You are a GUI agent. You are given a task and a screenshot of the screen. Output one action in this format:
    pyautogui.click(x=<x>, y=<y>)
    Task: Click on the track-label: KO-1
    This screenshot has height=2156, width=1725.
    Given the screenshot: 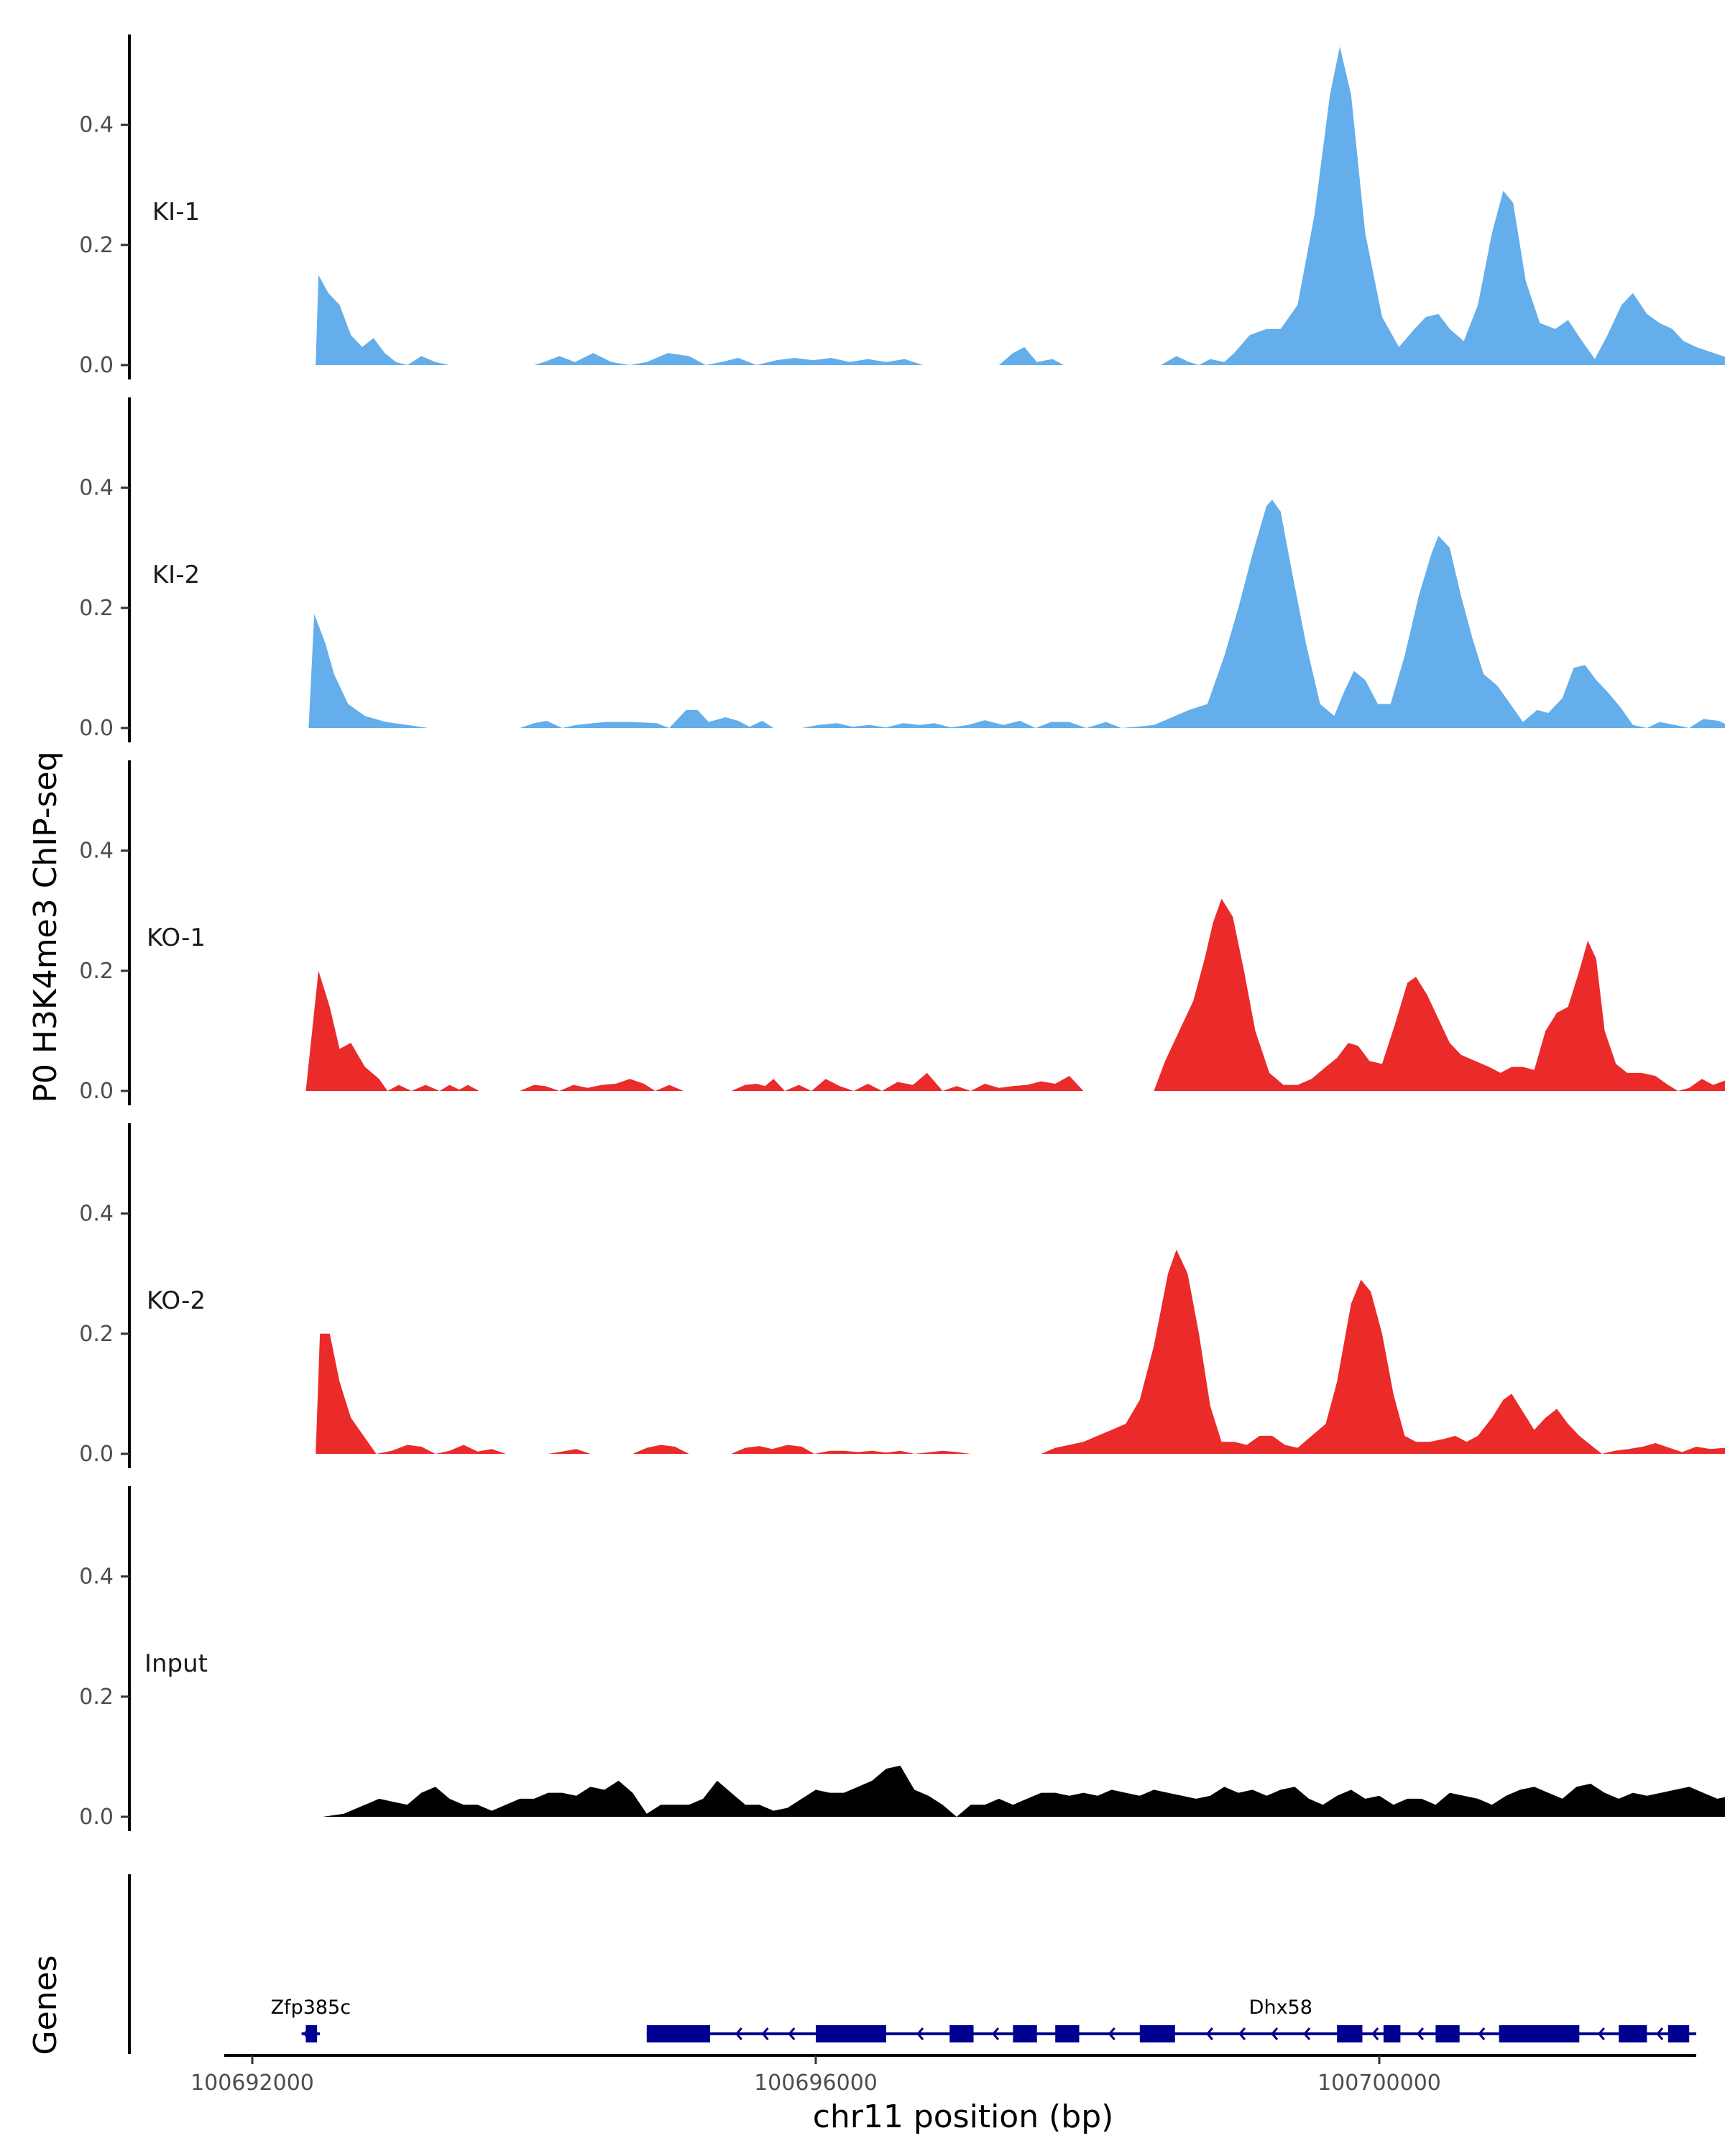 What is the action you would take?
    pyautogui.click(x=176, y=937)
    